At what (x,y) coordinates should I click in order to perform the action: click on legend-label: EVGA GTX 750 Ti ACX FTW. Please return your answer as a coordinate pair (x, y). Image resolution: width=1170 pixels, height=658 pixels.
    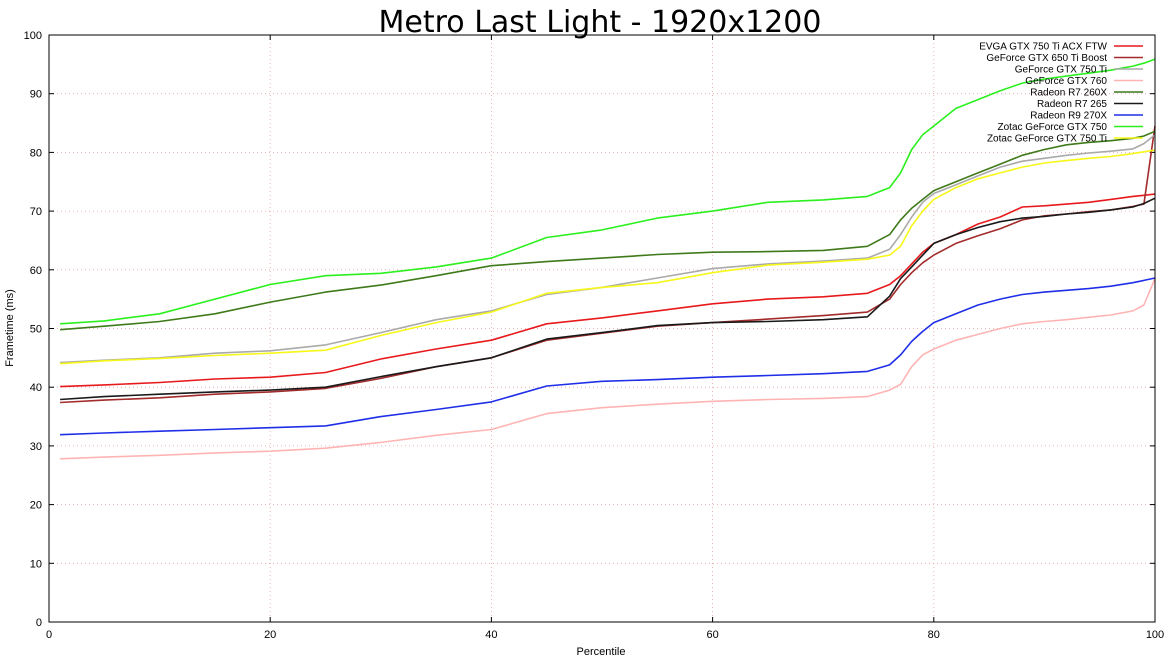
    Looking at the image, I should click on (1043, 47).